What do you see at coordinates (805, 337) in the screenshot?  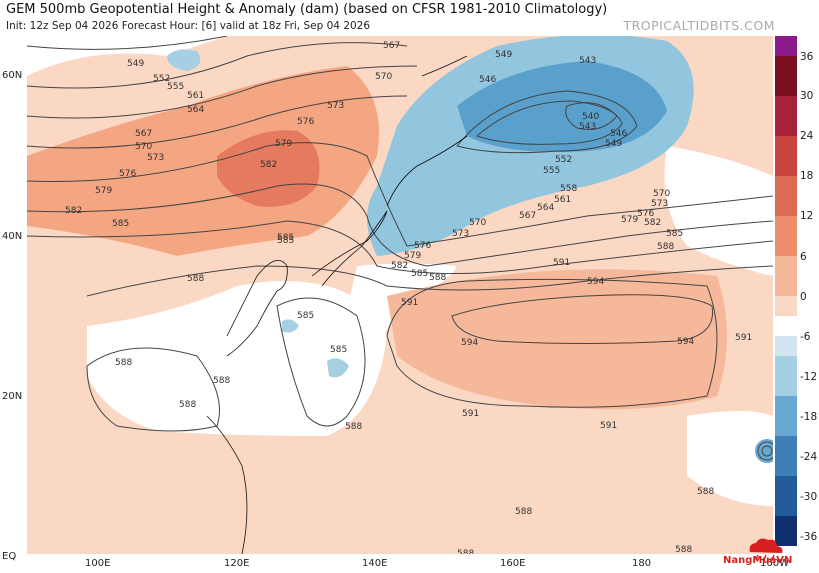 I see `colorbar-label: -6` at bounding box center [805, 337].